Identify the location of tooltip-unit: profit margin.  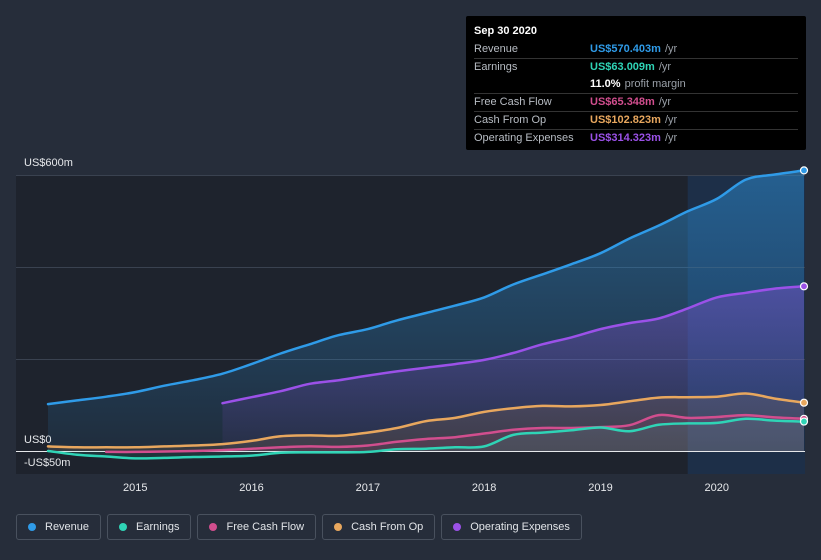
(655, 84).